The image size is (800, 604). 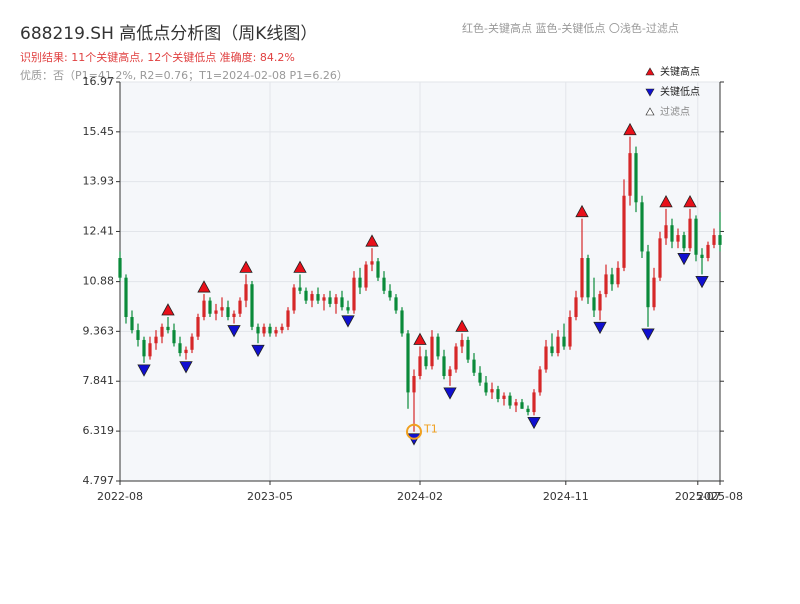 What do you see at coordinates (570, 28) in the screenshot?
I see `header-legend: 红色-关键高点 蓝色-关键低点 〇浅色-过滤点` at bounding box center [570, 28].